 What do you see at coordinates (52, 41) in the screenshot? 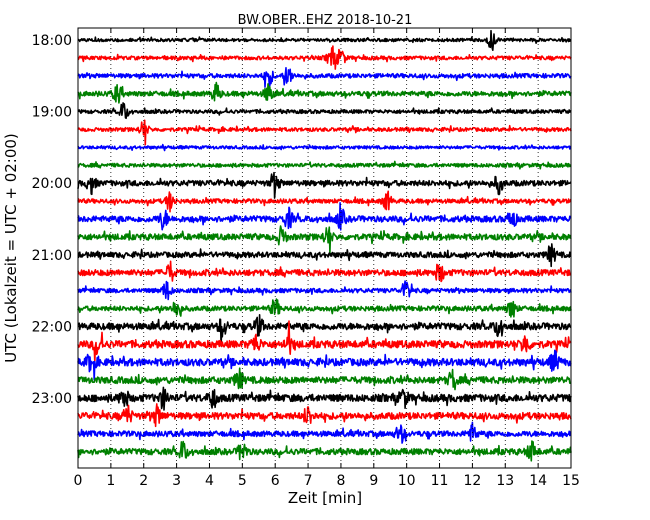
I see `y-tick-label: 18:00` at bounding box center [52, 41].